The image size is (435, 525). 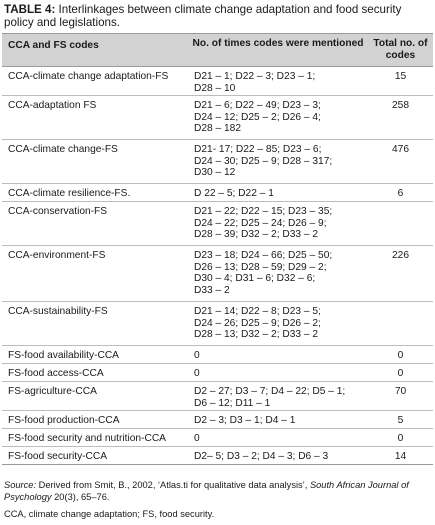 I want to click on cell-code: CCA-environment-FS, so click(x=57, y=255).